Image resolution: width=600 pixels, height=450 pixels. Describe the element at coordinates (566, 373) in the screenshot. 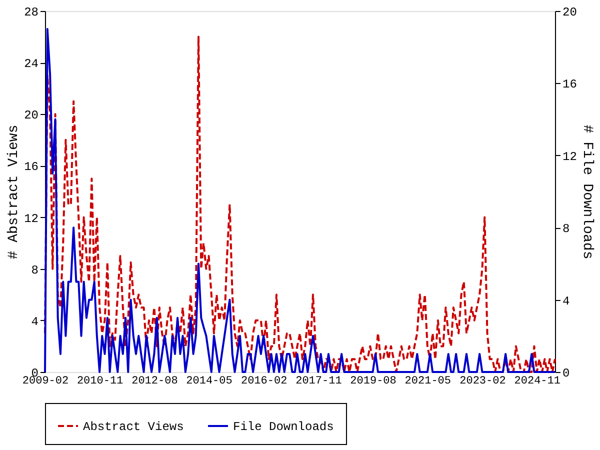

I see `y2-tick-label: 0` at that location.